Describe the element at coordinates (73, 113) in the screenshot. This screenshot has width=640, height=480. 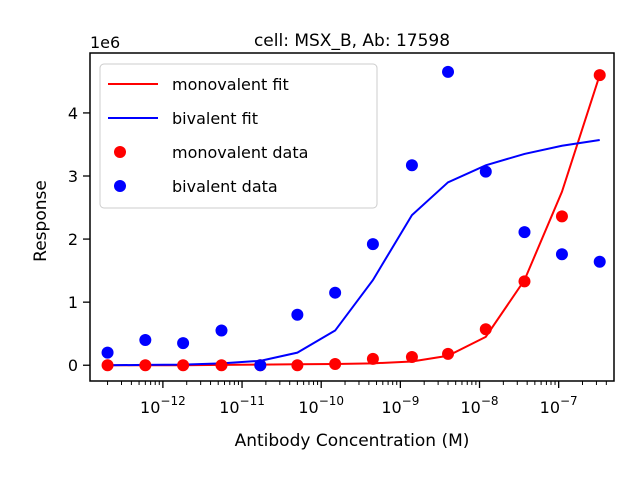
I see `y-tick-label: 4` at that location.